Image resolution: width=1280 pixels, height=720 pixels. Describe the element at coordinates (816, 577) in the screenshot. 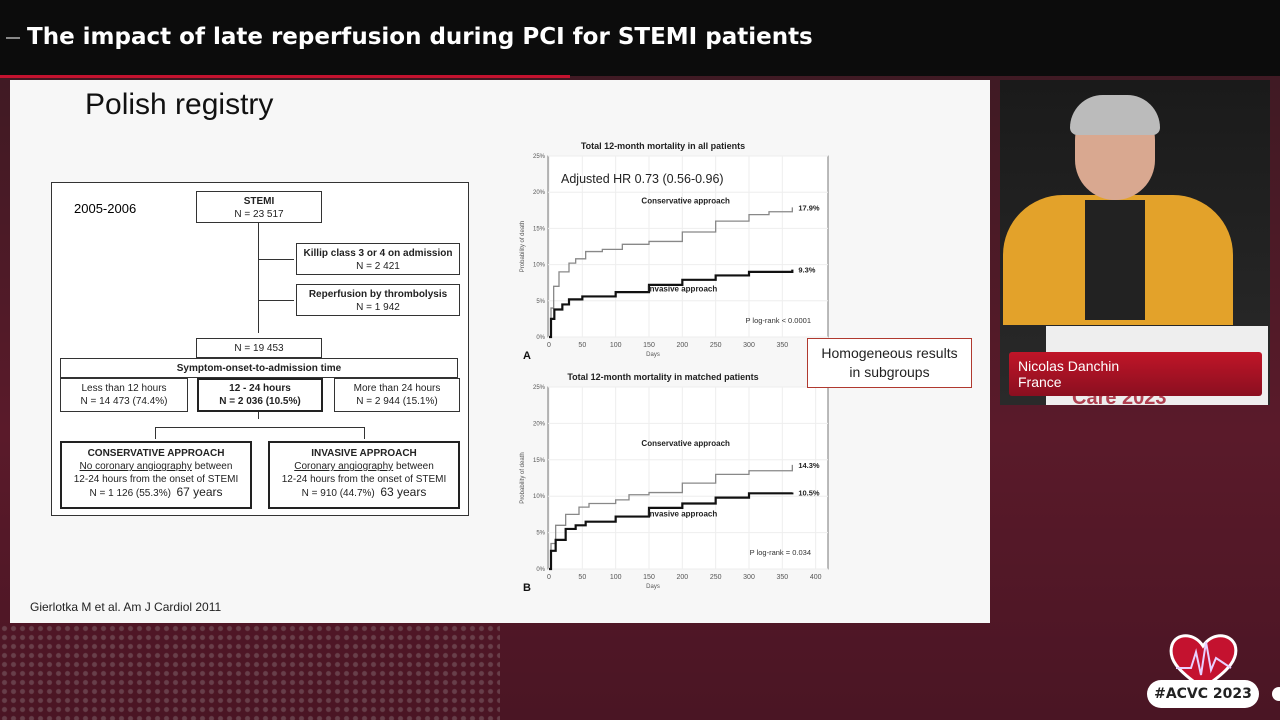

I see `x-tick-label: 400` at that location.